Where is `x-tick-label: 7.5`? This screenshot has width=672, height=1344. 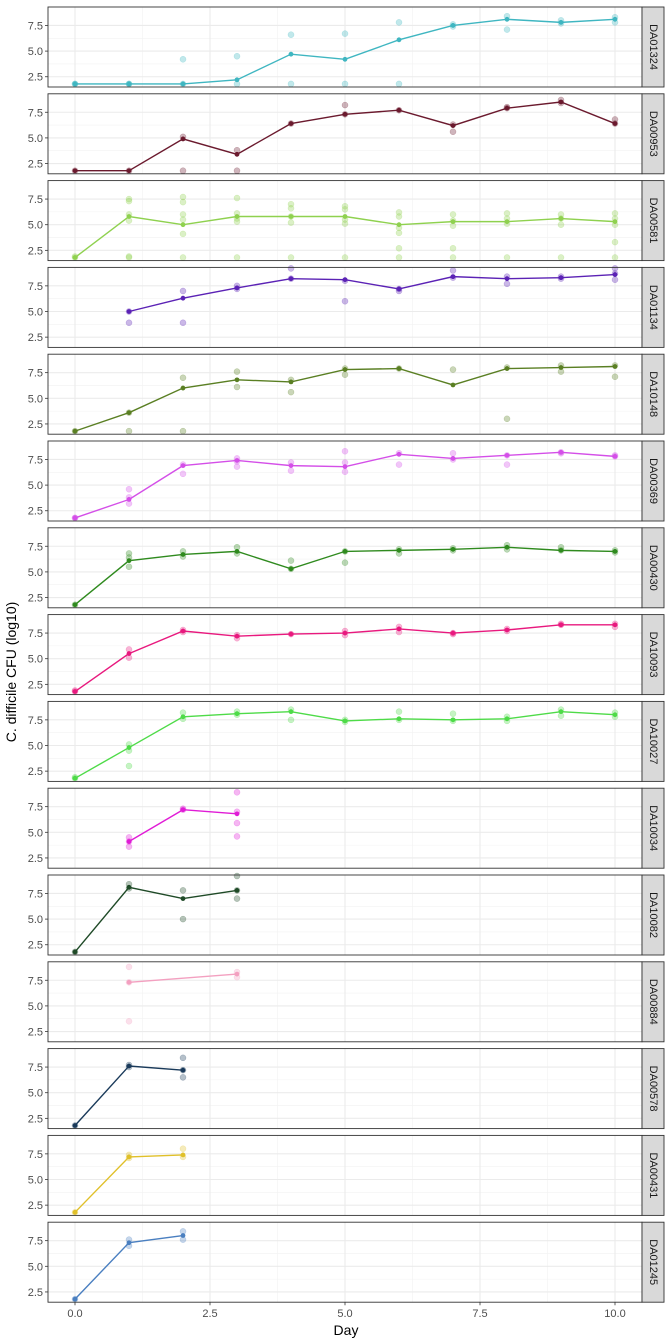 x-tick-label: 7.5 is located at coordinates (479, 1314).